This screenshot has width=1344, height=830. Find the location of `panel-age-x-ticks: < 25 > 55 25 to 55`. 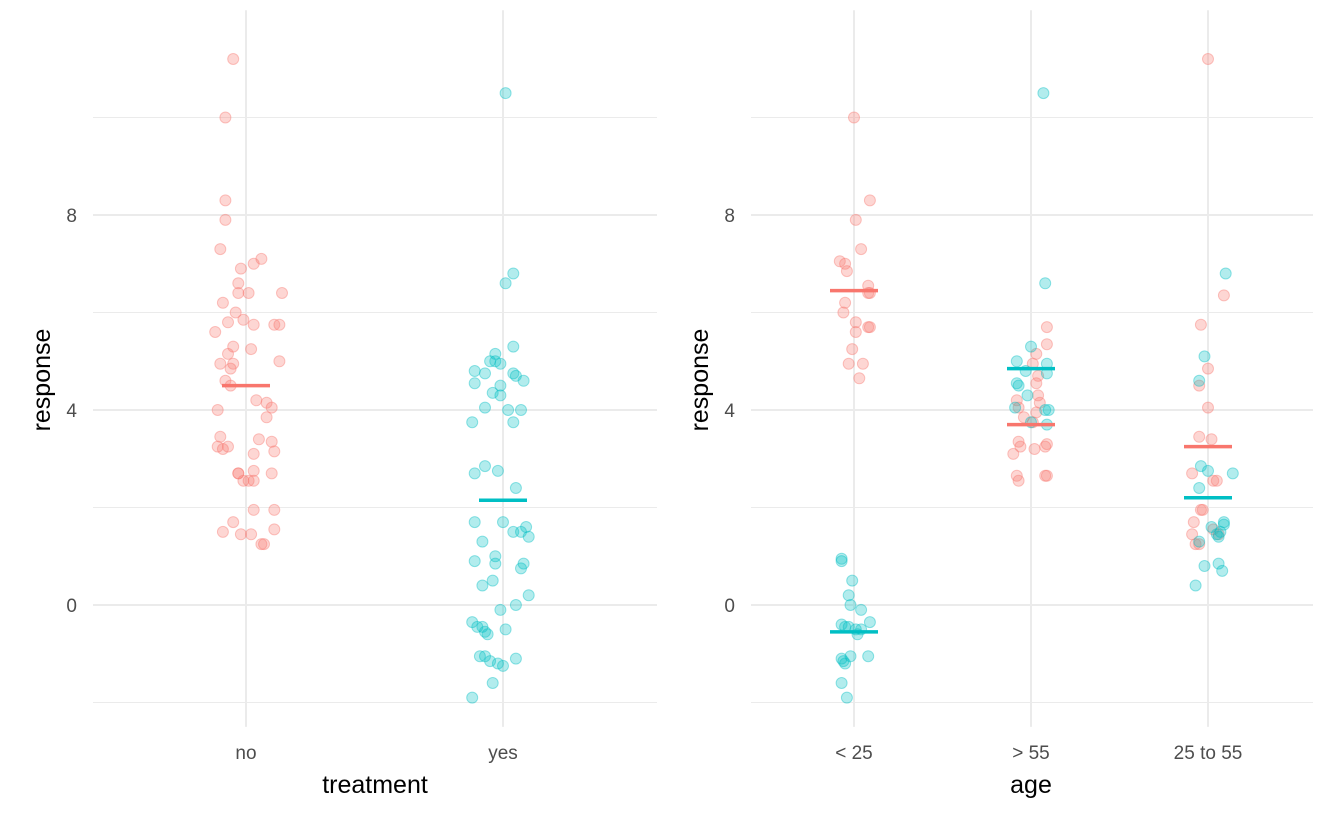

panel-age-x-ticks: < 25 > 55 25 to 55 is located at coordinates (1038, 753).